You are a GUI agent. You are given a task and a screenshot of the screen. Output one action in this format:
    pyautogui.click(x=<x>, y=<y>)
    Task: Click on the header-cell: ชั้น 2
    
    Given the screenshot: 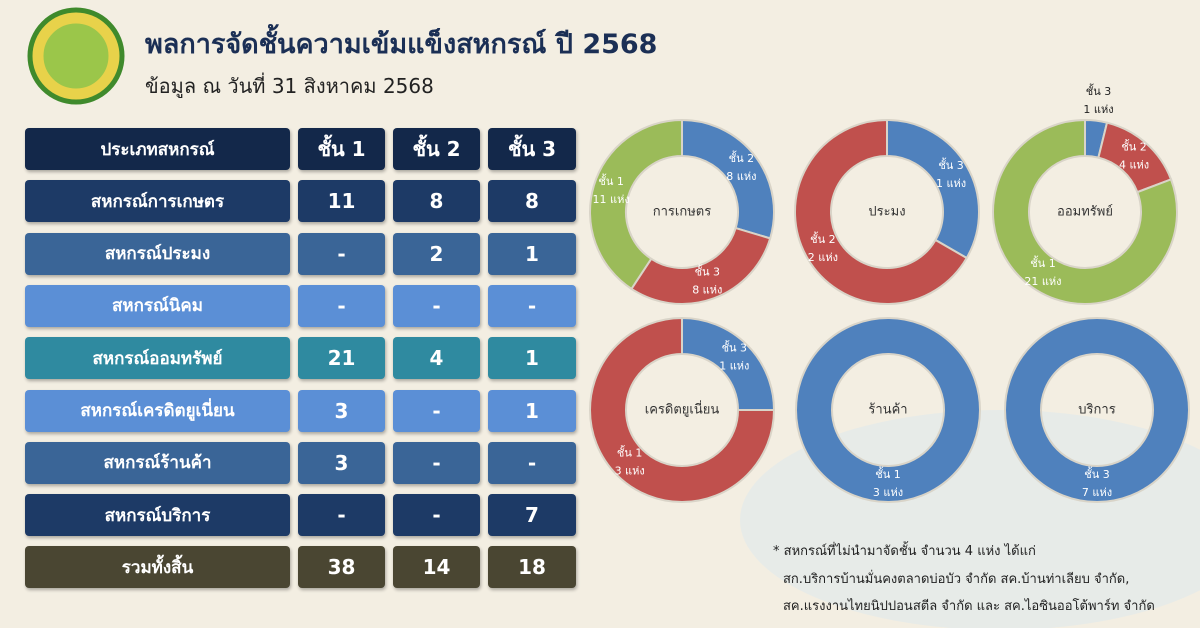 What is the action you would take?
    pyautogui.click(x=436, y=149)
    